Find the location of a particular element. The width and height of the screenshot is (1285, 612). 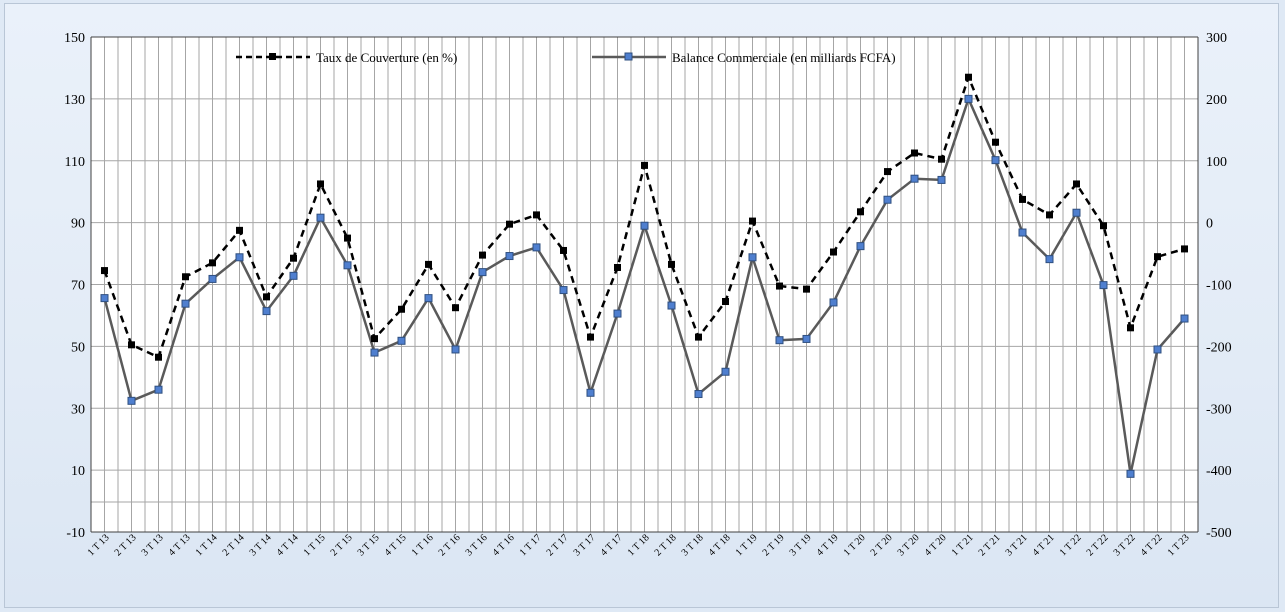

x-category-label: 2 T 14 is located at coordinates (234, 545).